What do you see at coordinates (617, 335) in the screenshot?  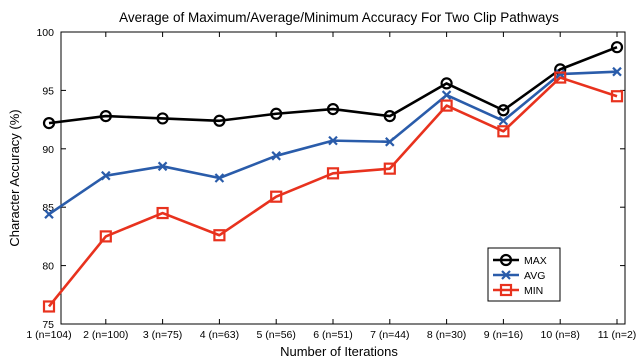 I see `x-tick-label: 11 (n=2)` at bounding box center [617, 335].